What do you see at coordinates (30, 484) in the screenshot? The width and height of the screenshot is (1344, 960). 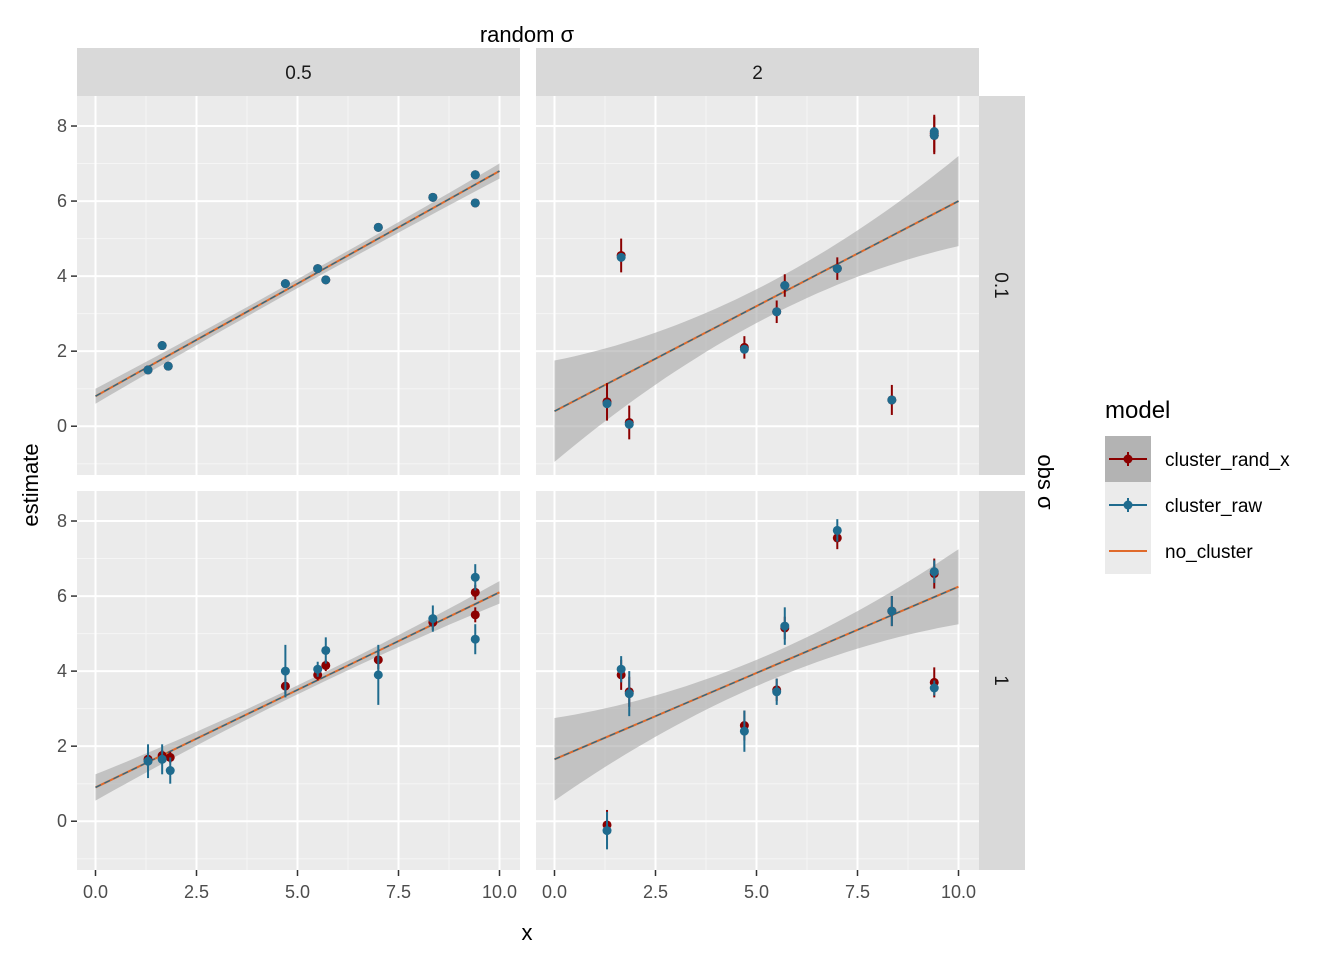 I see `y-axis-title: estimate` at bounding box center [30, 484].